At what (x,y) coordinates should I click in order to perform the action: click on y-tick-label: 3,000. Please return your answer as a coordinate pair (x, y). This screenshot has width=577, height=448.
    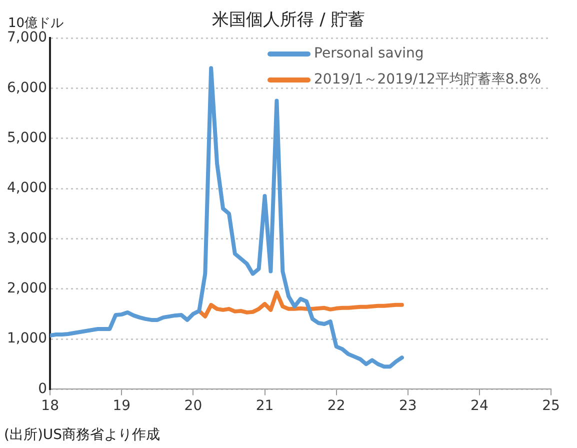
    Looking at the image, I should click on (27, 238).